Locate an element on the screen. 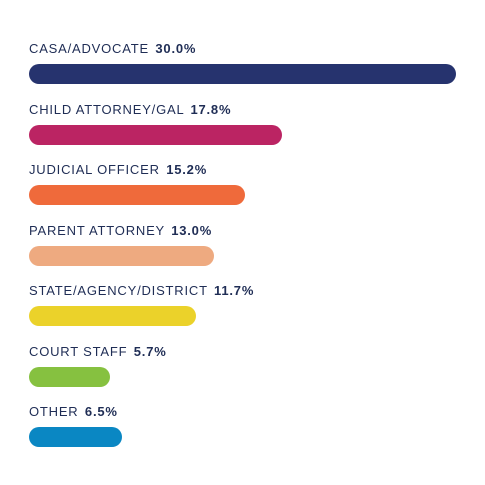 Image resolution: width=485 pixels, height=485 pixels. category-label: CHILD ATTORNEY/GAL is located at coordinates (107, 109).